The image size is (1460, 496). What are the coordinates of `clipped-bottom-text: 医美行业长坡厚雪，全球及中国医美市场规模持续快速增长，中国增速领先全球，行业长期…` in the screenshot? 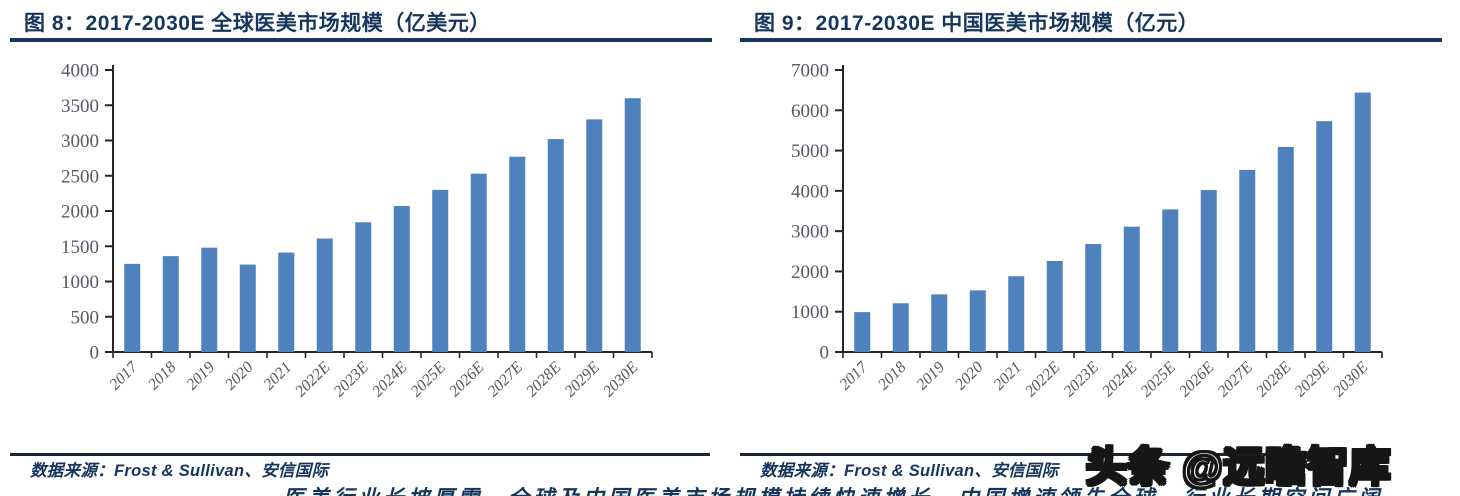 It's located at (871, 489).